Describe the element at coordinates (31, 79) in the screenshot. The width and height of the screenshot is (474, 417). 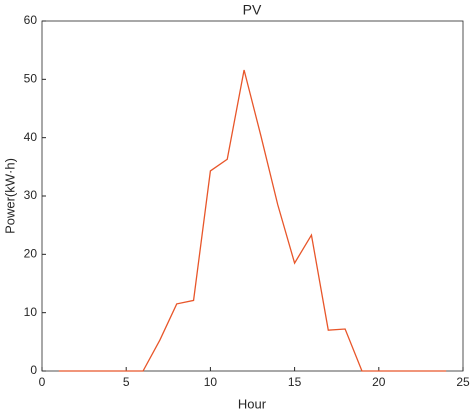
I see `y-tick-label: 50` at that location.